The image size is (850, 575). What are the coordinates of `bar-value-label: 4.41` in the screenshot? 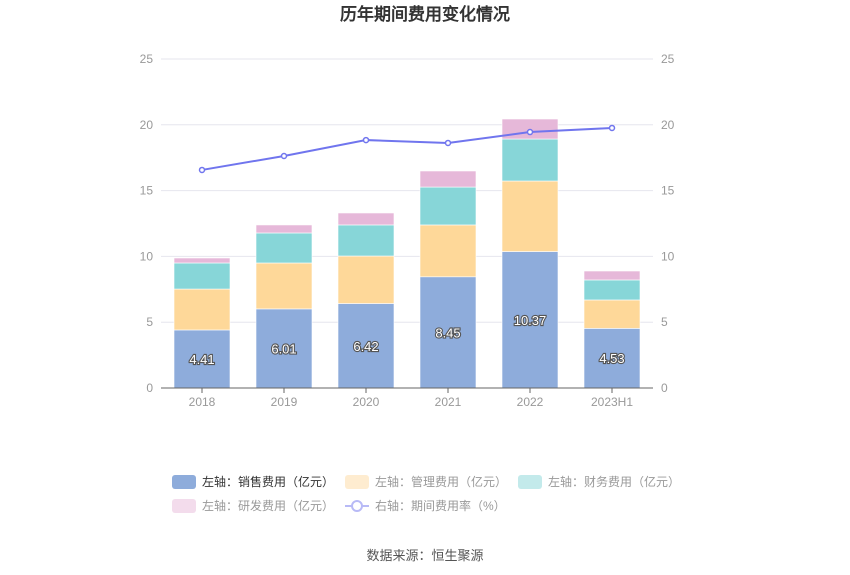 It's located at (201, 359).